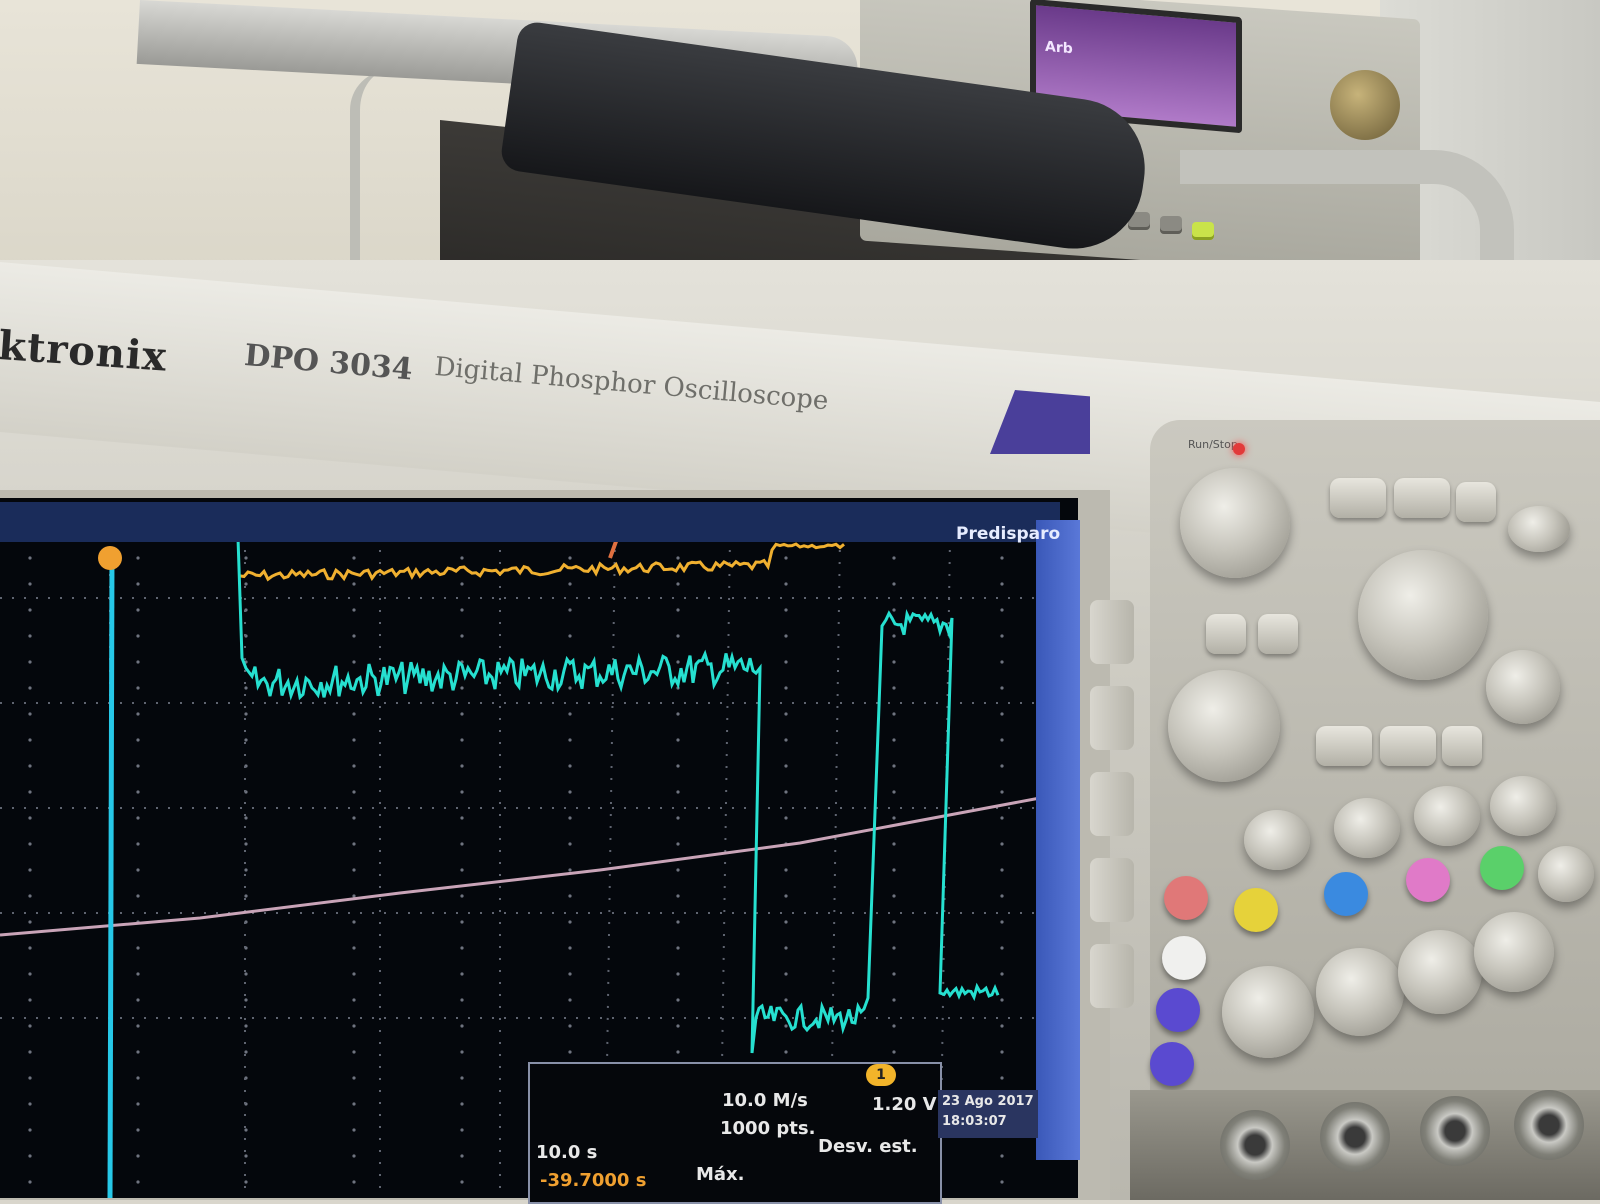 The image size is (1600, 1204). Describe the element at coordinates (1566, 874) in the screenshot. I see `horizontal-knob` at that location.